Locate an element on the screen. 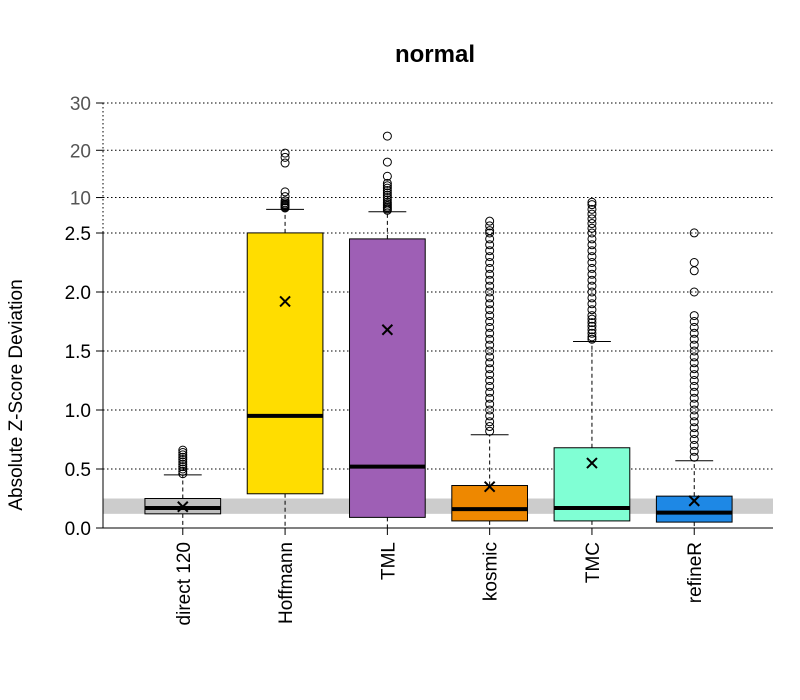  x-tick-label: TMC is located at coordinates (593, 562).